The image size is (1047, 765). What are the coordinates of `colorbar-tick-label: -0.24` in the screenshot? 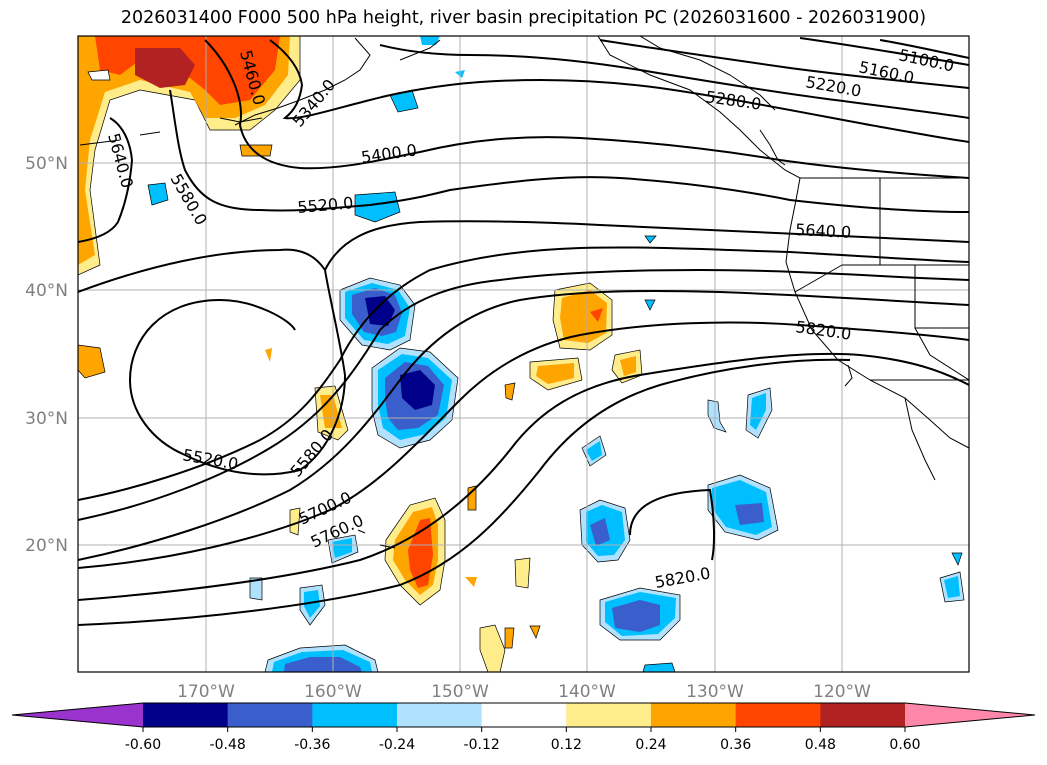 It's located at (397, 745).